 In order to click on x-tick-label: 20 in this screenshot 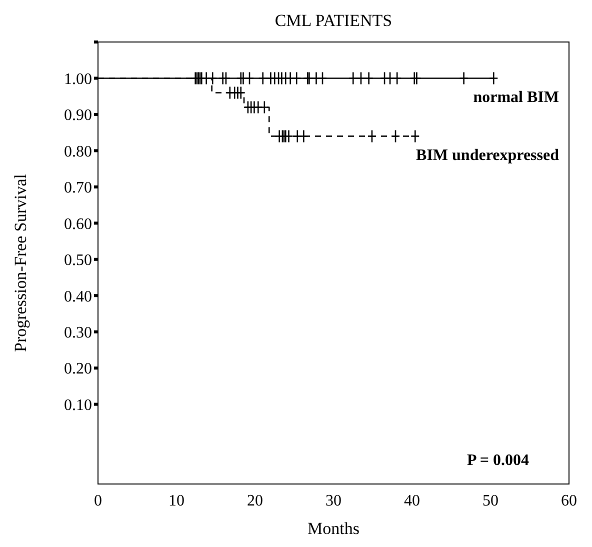, I will do `click(255, 501)`.